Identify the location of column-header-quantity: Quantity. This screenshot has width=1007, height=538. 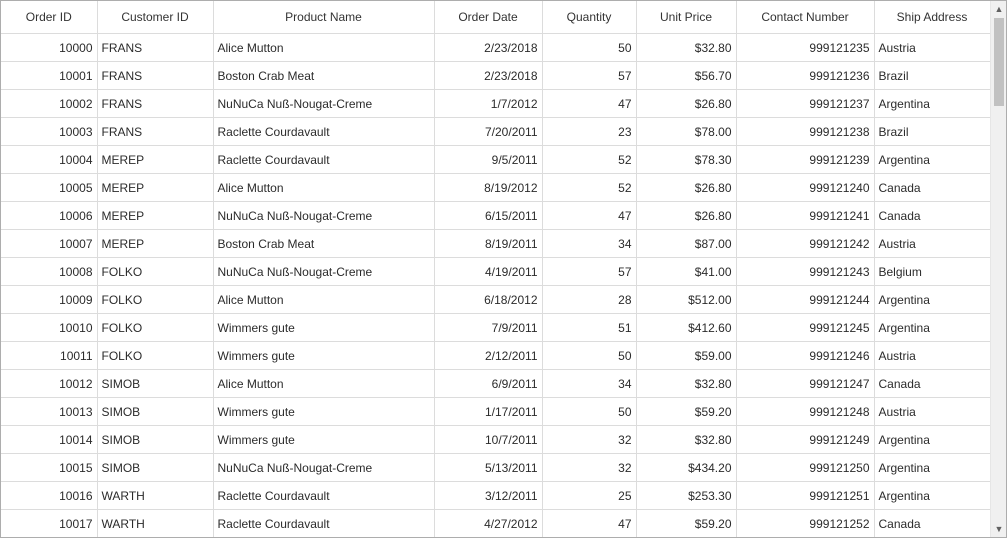
(589, 17).